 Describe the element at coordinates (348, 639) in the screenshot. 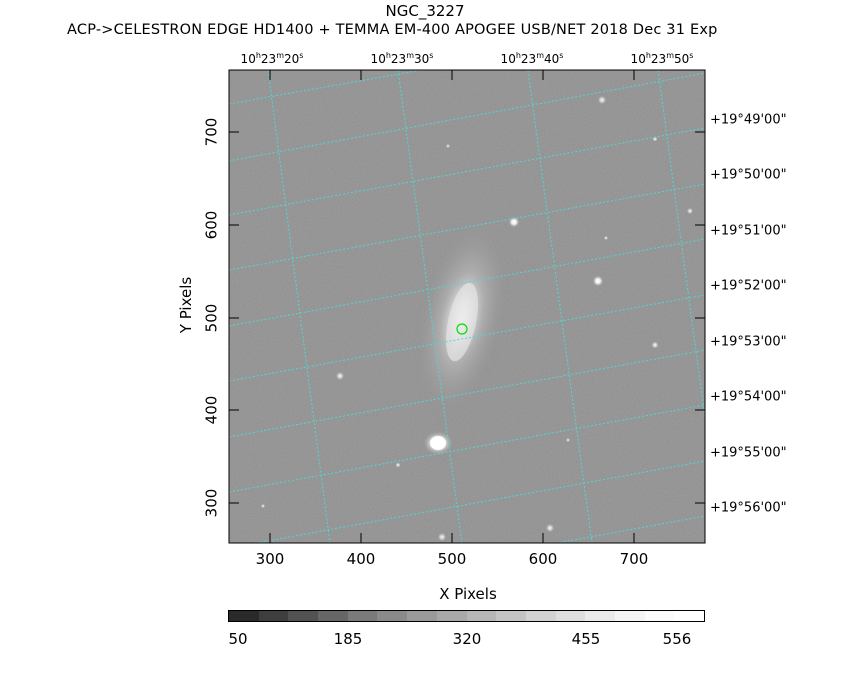

I see `colorbar-label: 185` at that location.